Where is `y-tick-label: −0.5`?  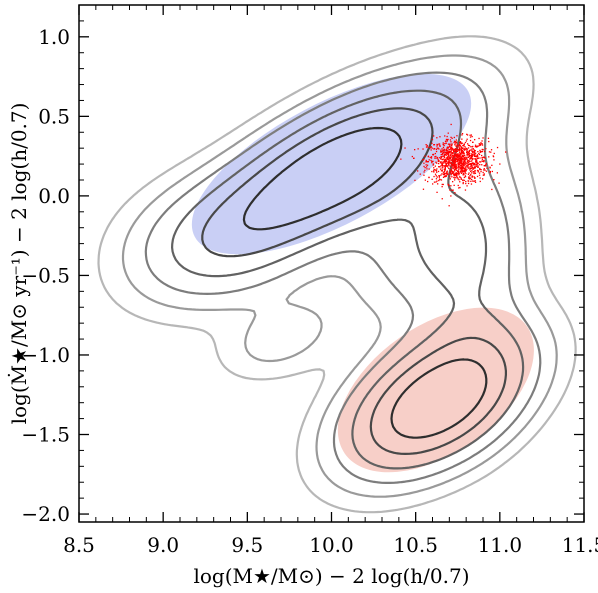 y-tick-label: −0.5 is located at coordinates (45, 275).